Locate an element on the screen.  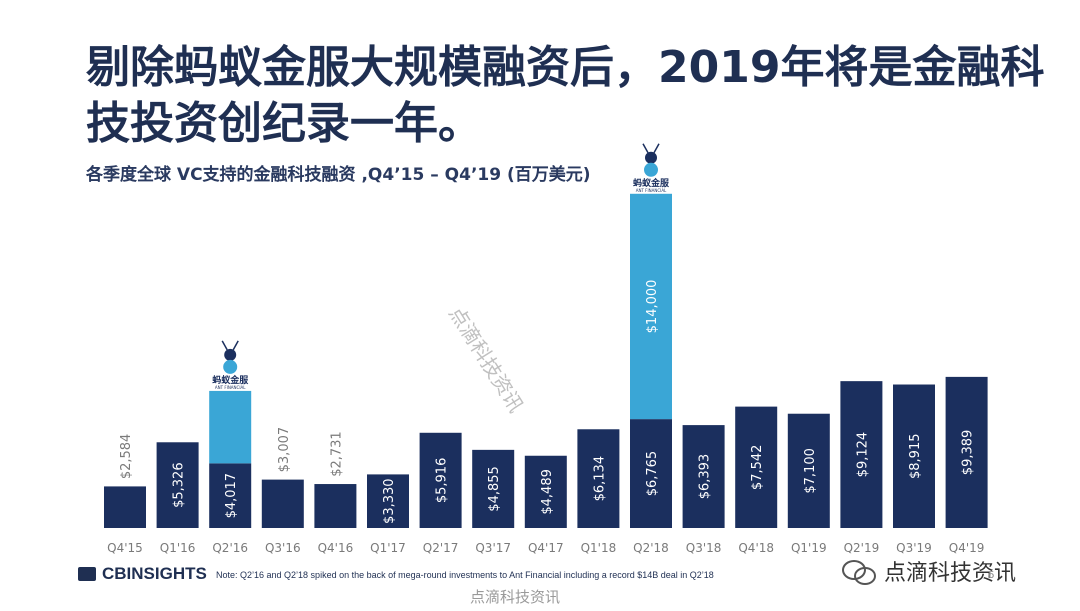
value-label-Q1'17: $3,330 is located at coordinates (389, 501).